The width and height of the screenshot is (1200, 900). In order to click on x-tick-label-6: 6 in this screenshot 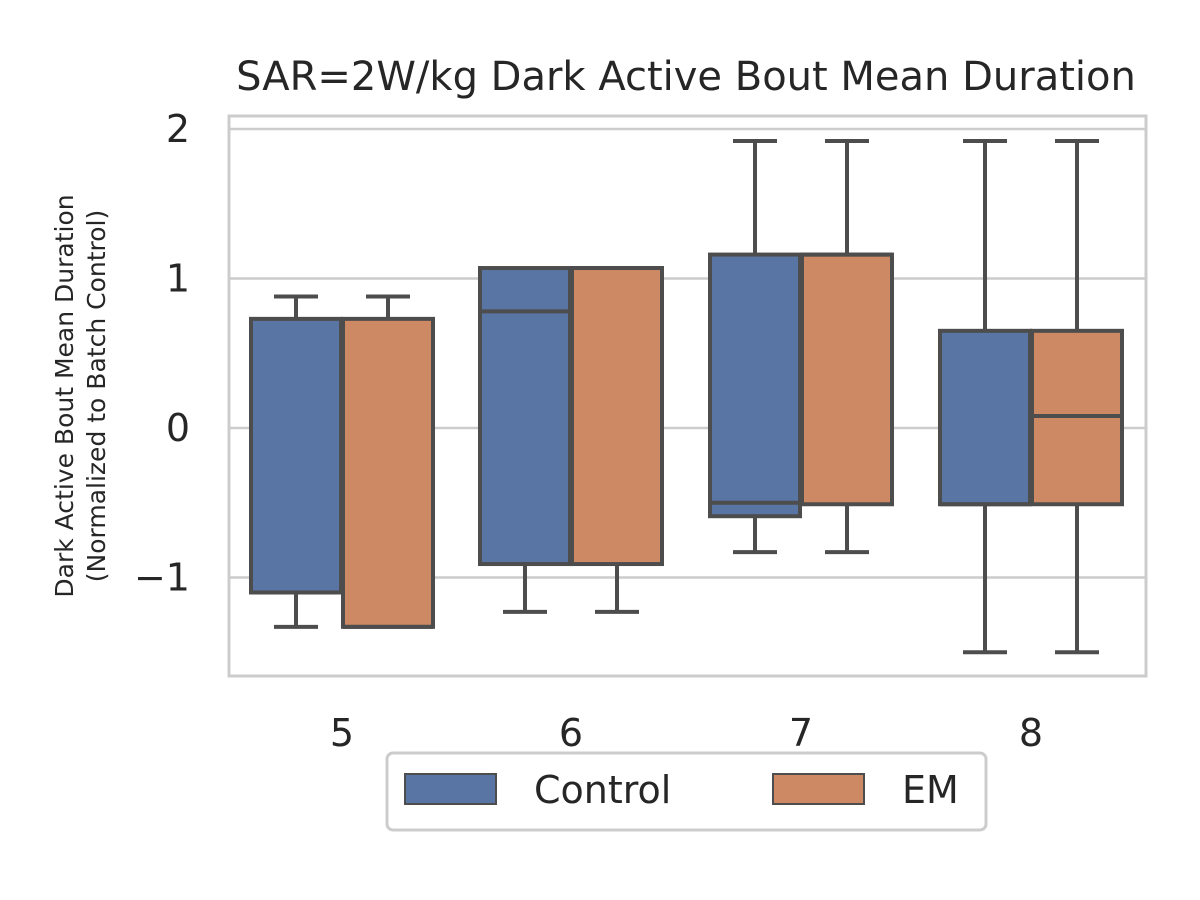, I will do `click(571, 733)`.